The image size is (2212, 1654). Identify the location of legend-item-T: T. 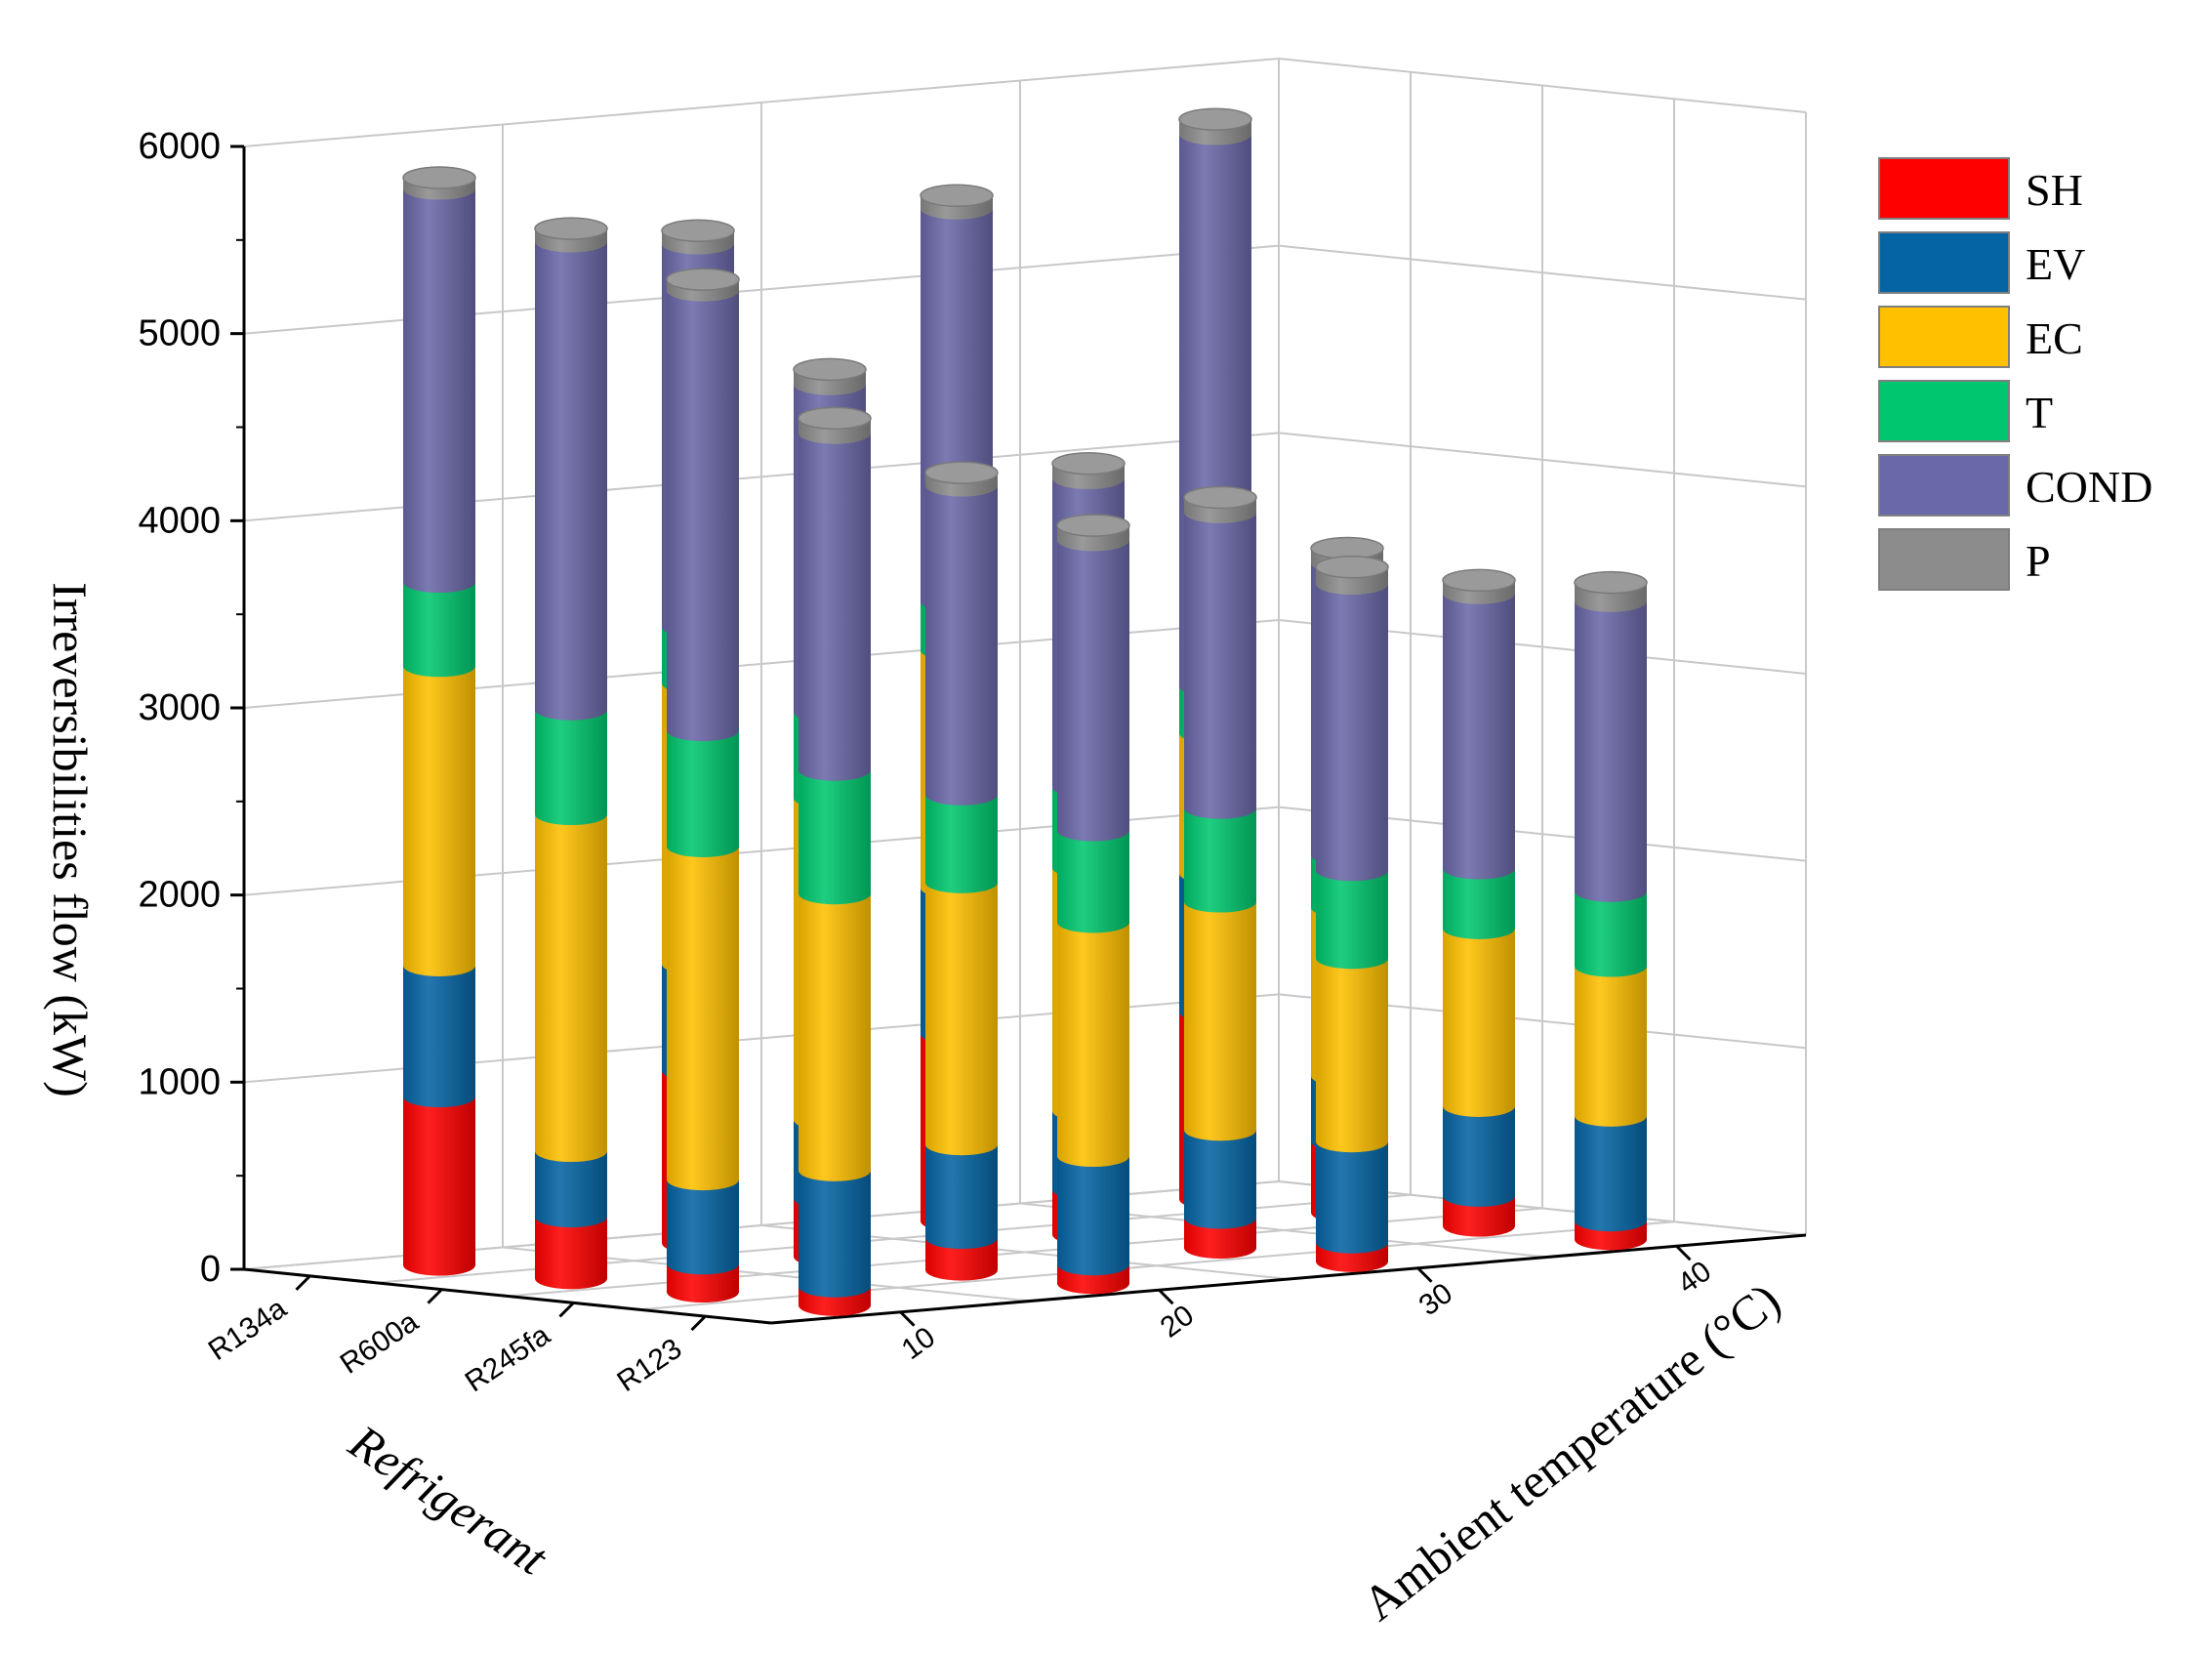
(1965, 411).